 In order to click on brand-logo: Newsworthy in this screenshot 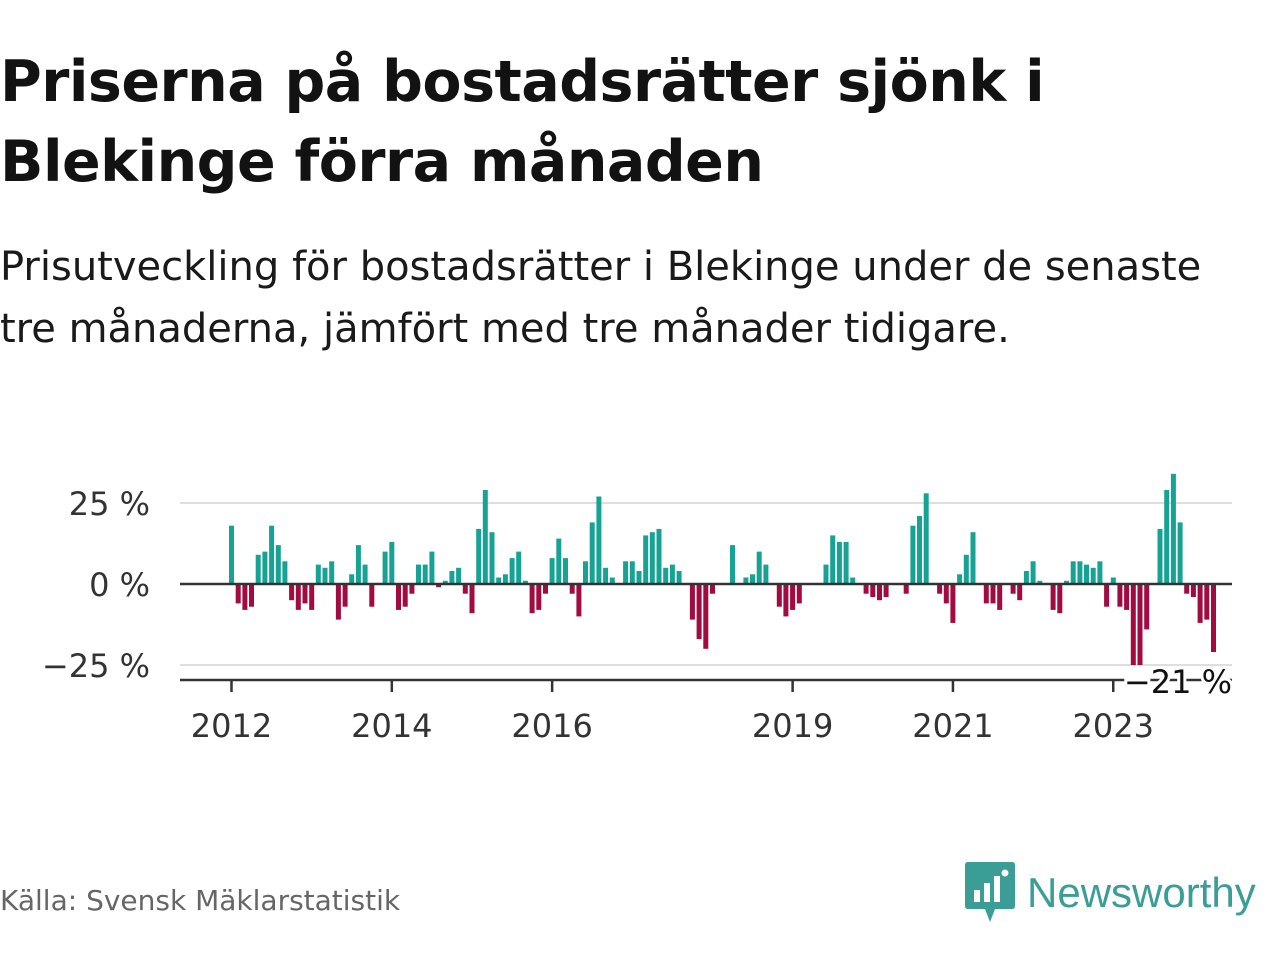, I will do `click(1110, 893)`.